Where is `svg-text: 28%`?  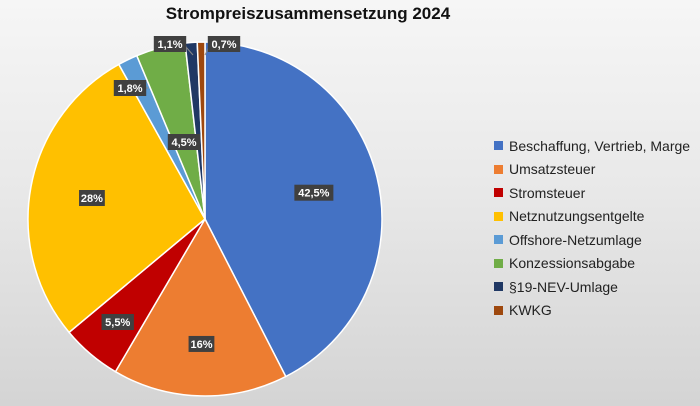 svg-text: 28% is located at coordinates (92, 199).